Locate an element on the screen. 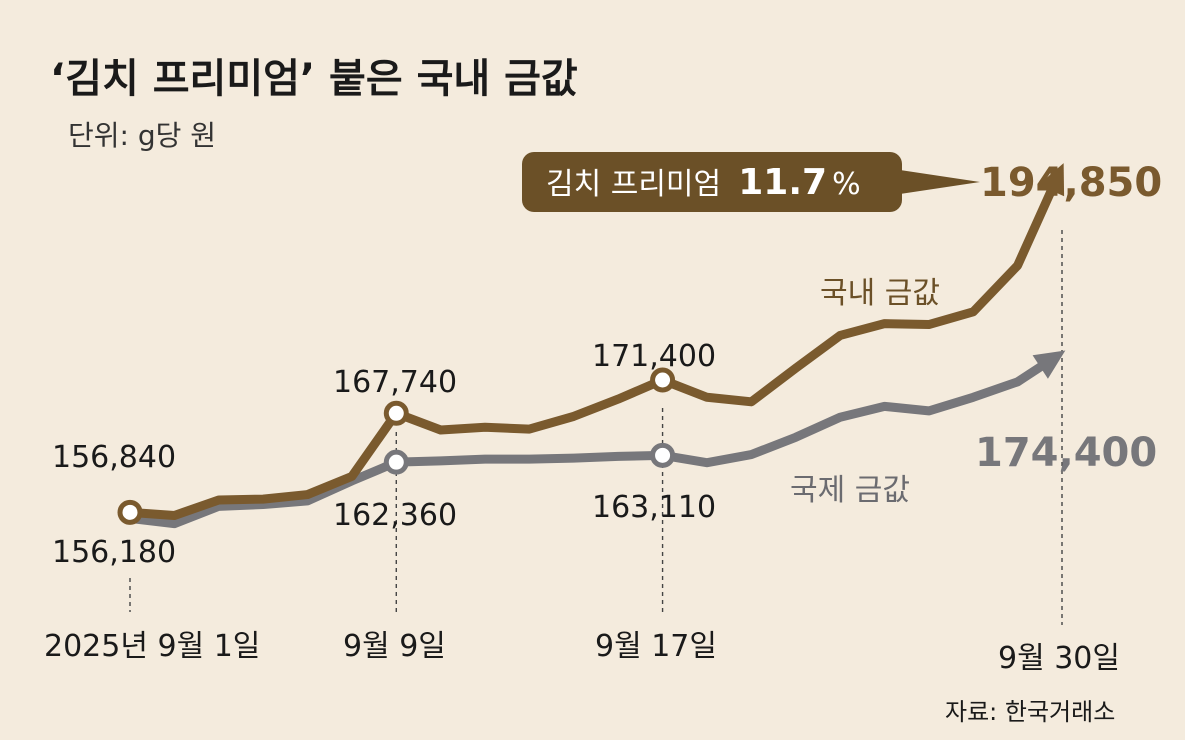 This screenshot has width=1185, height=740. label-domestic-end: 194,850 is located at coordinates (1071, 183).